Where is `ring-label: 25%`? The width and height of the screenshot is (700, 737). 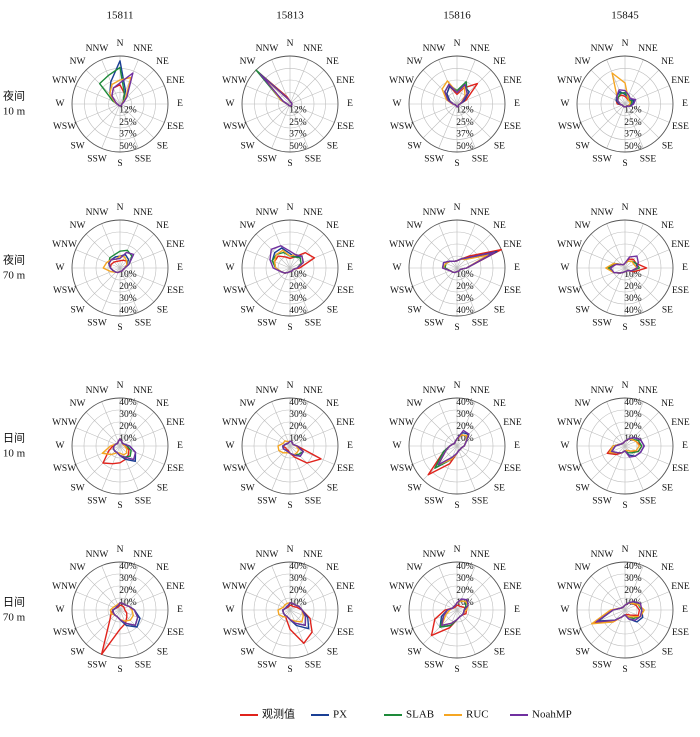 ring-label: 25% is located at coordinates (298, 123).